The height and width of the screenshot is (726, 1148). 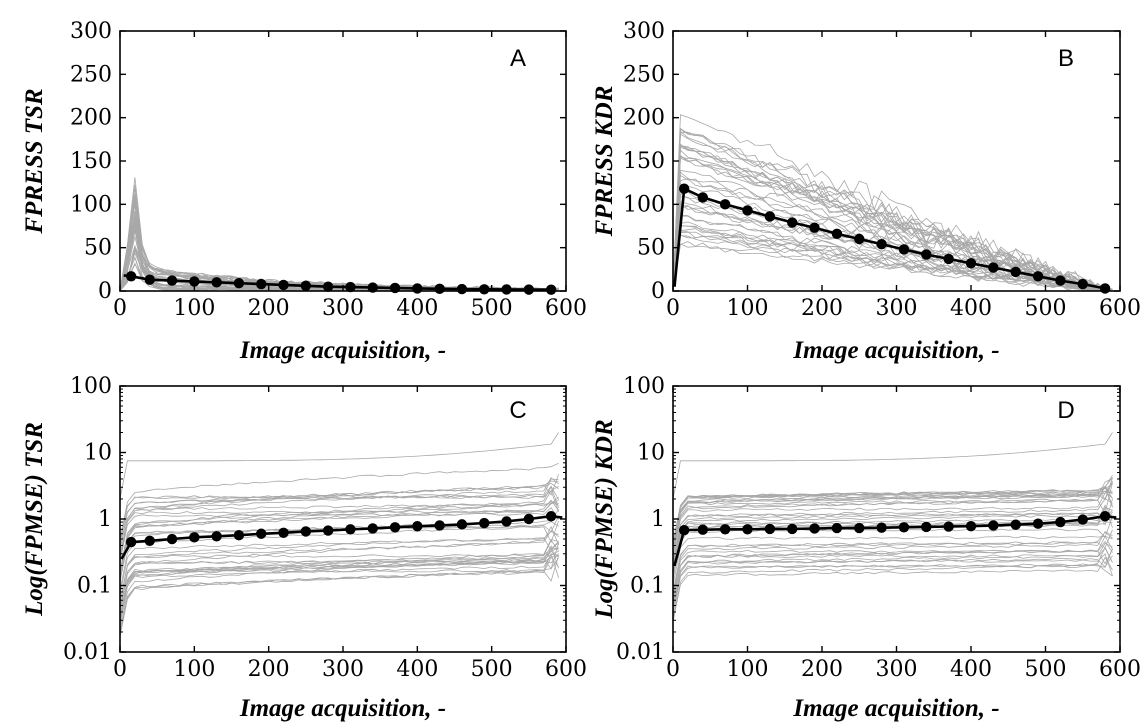 I want to click on panel-letter: D, so click(x=1065, y=410).